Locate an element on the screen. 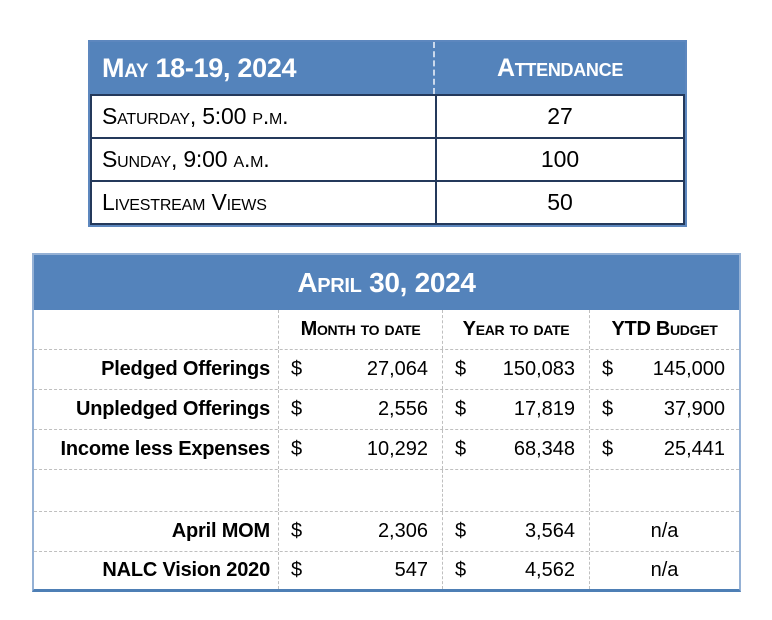  amount: 10,292 is located at coordinates (397, 449).